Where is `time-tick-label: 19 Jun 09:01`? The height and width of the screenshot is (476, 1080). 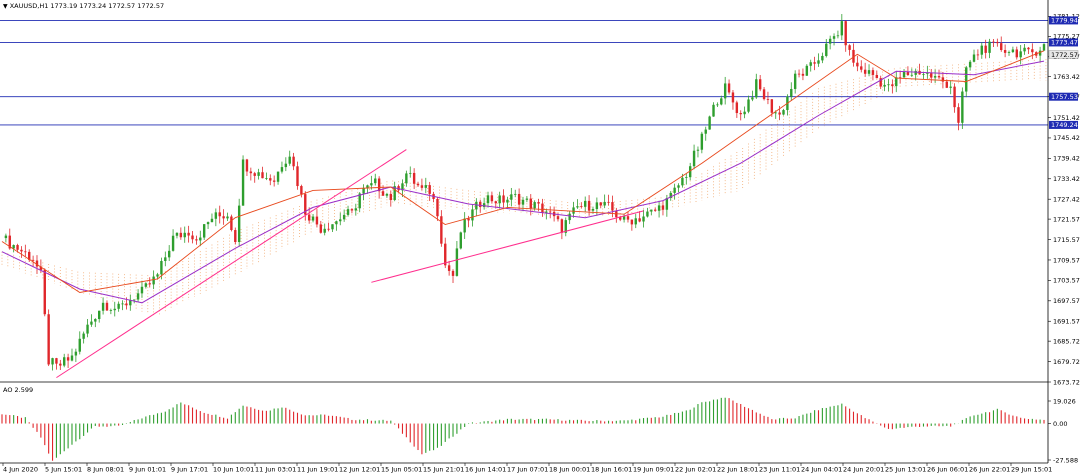 time-tick-label: 19 Jun 09:01 is located at coordinates (653, 470).